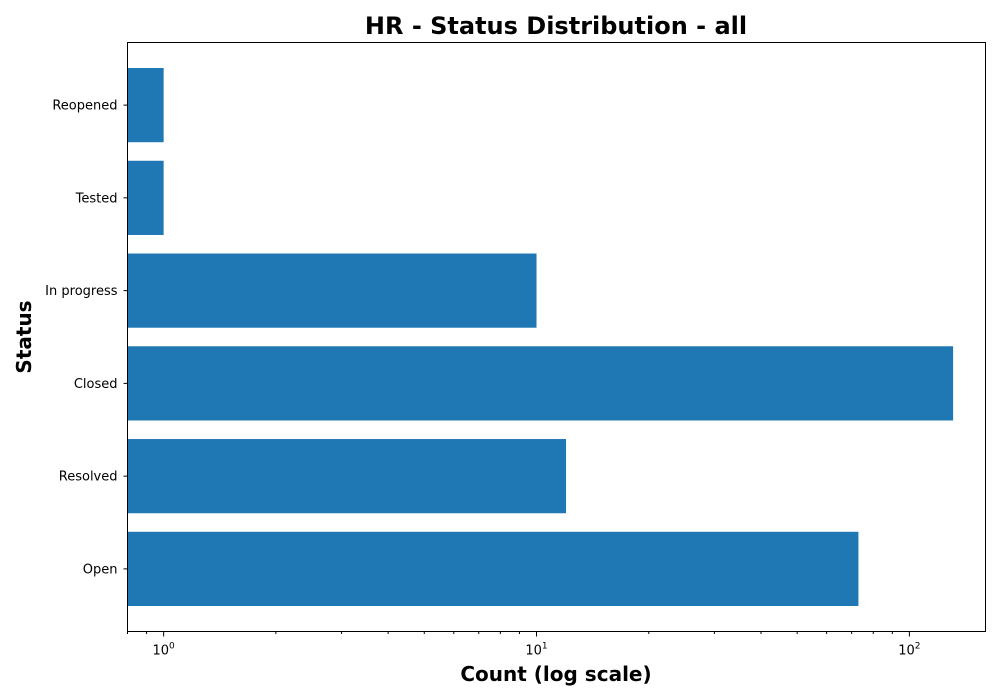 This screenshot has width=1000, height=700. What do you see at coordinates (88, 477) in the screenshot?
I see `y-tick-label: Resolved` at bounding box center [88, 477].